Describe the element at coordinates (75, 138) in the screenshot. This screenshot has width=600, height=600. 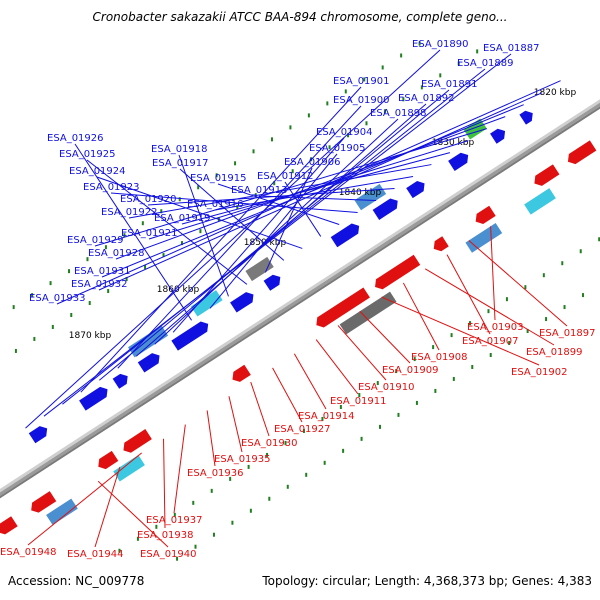
I see `gene-label: ESA_01926` at that location.